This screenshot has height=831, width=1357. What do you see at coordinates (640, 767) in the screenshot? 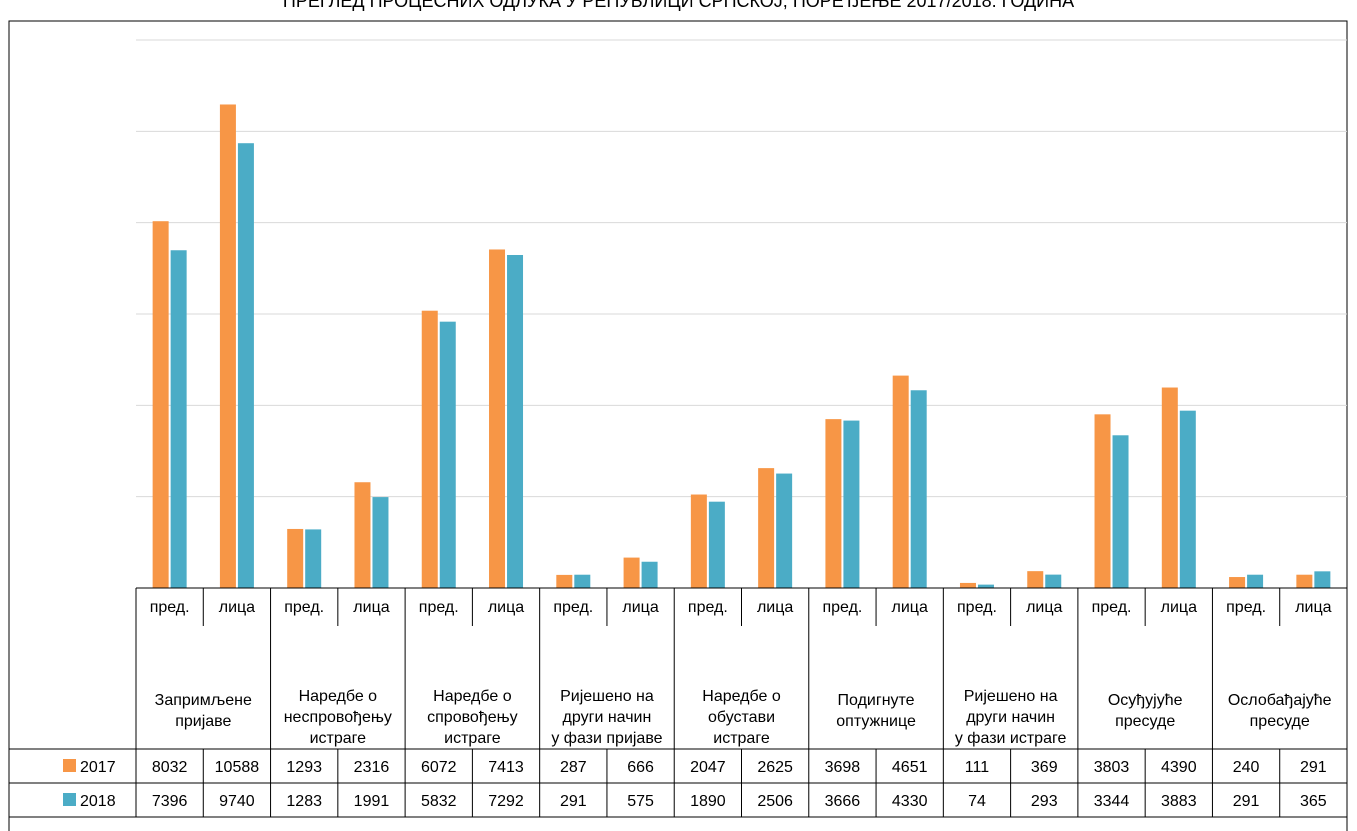
I see `value-2017-7: 666` at bounding box center [640, 767].